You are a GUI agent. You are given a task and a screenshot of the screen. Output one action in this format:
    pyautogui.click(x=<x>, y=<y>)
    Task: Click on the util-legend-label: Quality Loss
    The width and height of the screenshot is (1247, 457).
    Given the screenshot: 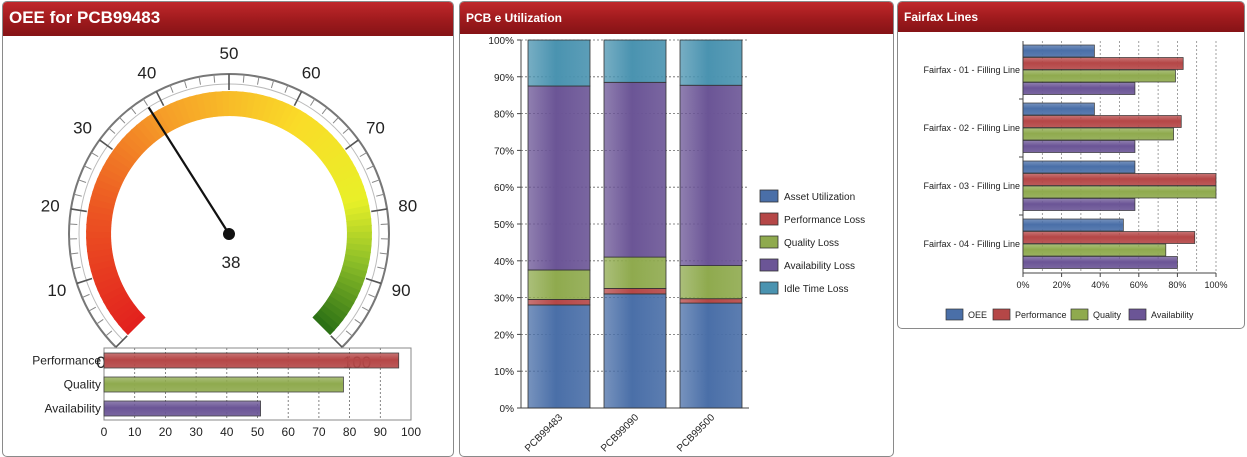 What is the action you would take?
    pyautogui.click(x=811, y=243)
    